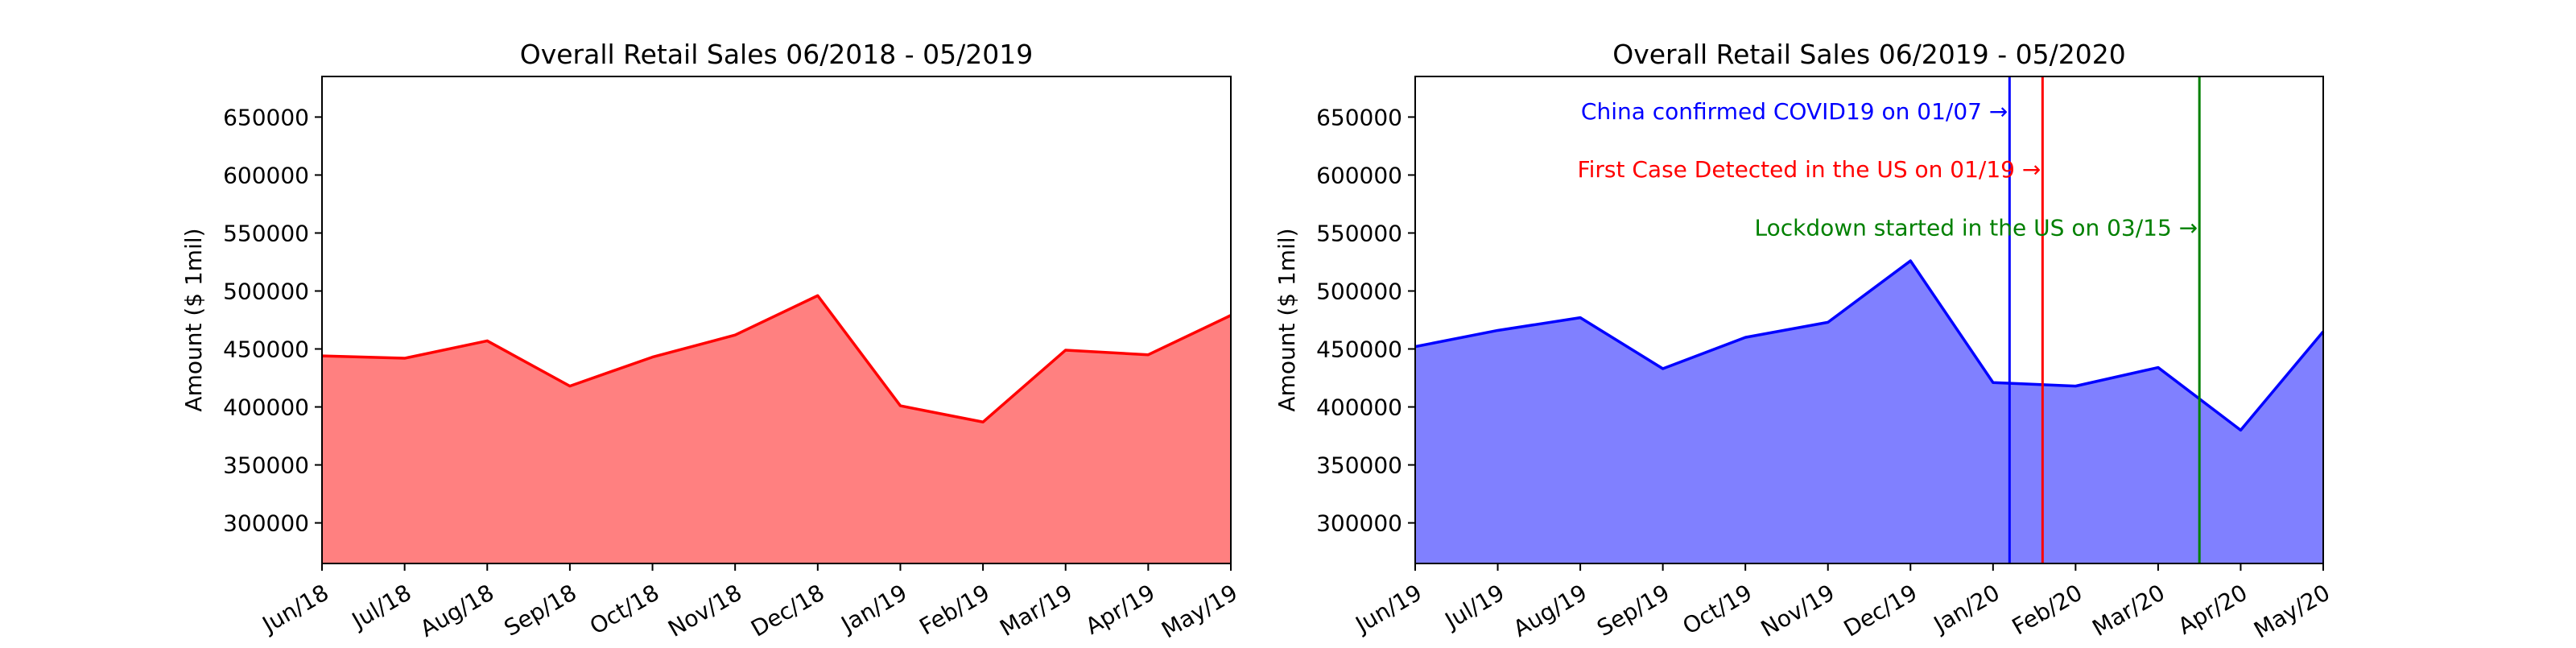  I want to click on annotation-3: Lockdown started in the US on 03/15 →, so click(1976, 227).